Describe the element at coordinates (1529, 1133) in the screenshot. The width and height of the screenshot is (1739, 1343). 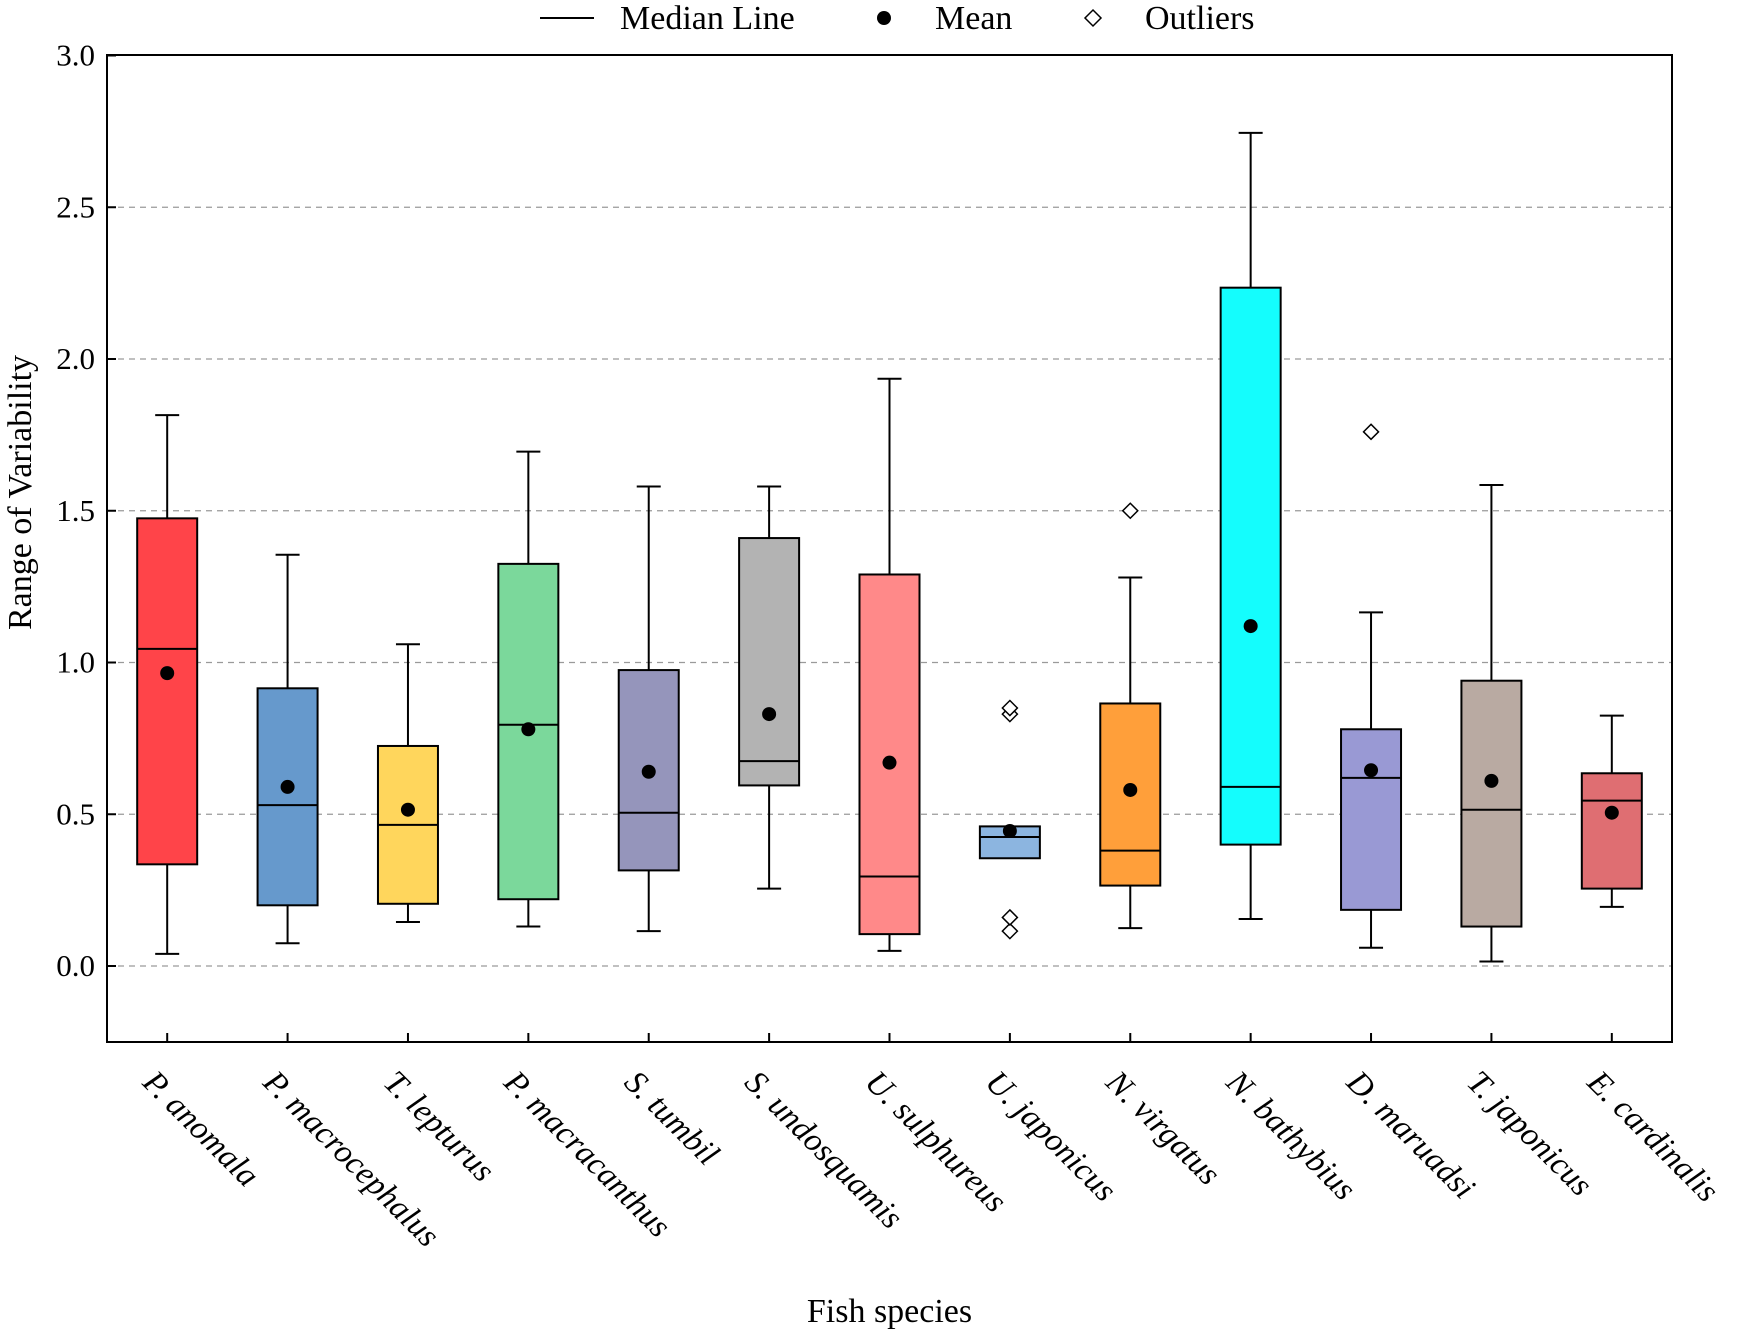
I see `x-category-label: T. japonicus` at that location.